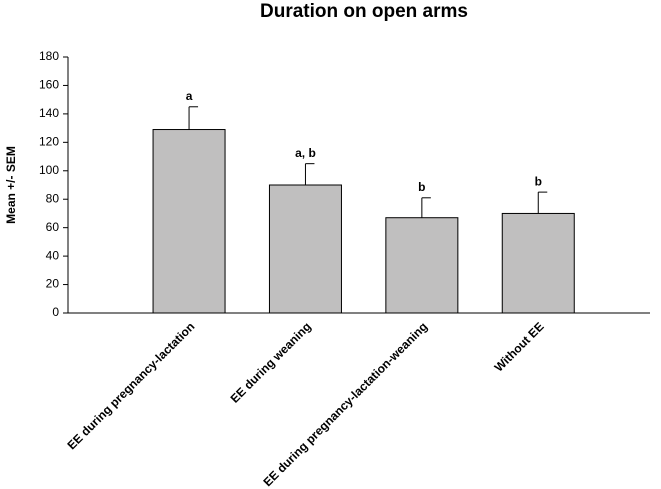  What do you see at coordinates (130, 385) in the screenshot?
I see `x-tick-label: EE during pregnancy-lactation` at bounding box center [130, 385].